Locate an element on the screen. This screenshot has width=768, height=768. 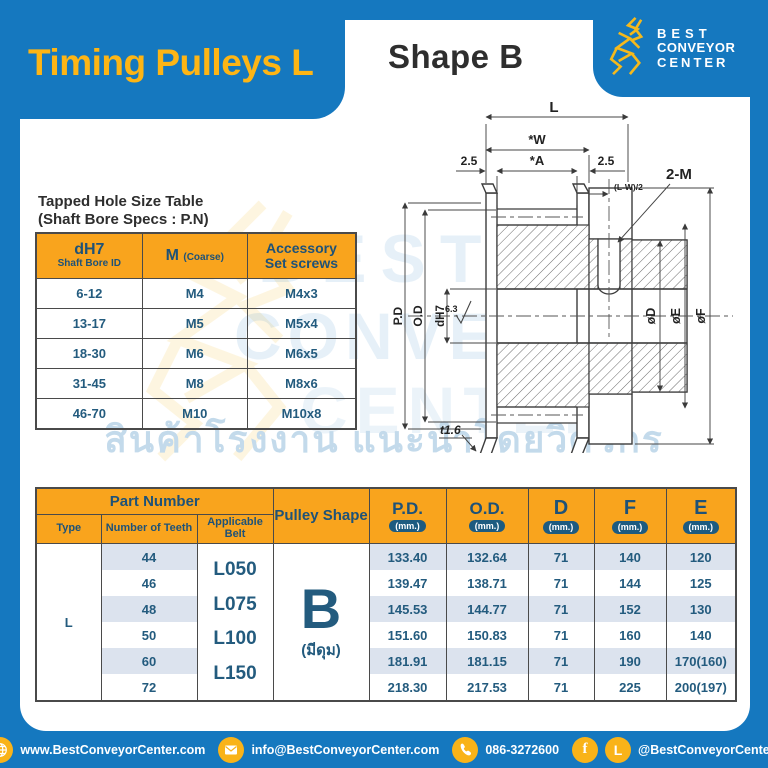
footer-email: info@BestConveyorCenter.com is located at coordinates (345, 749).